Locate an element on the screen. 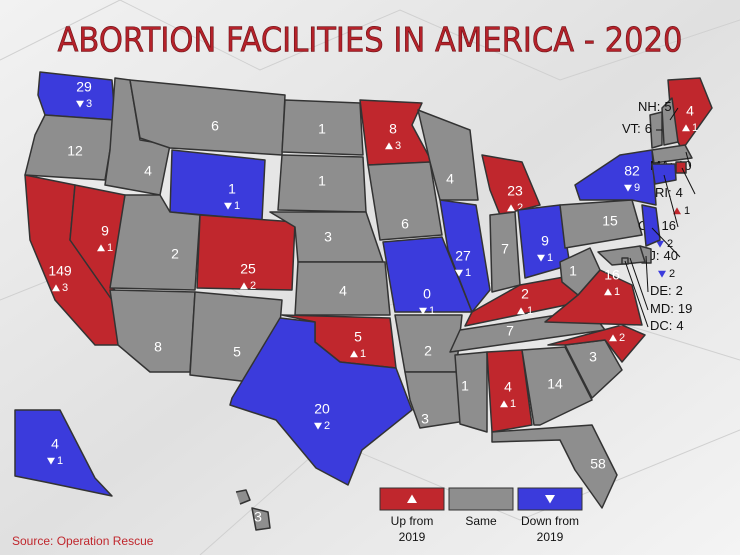 Image resolution: width=740 pixels, height=555 pixels. state-label: NH: 5 is located at coordinates (655, 106).